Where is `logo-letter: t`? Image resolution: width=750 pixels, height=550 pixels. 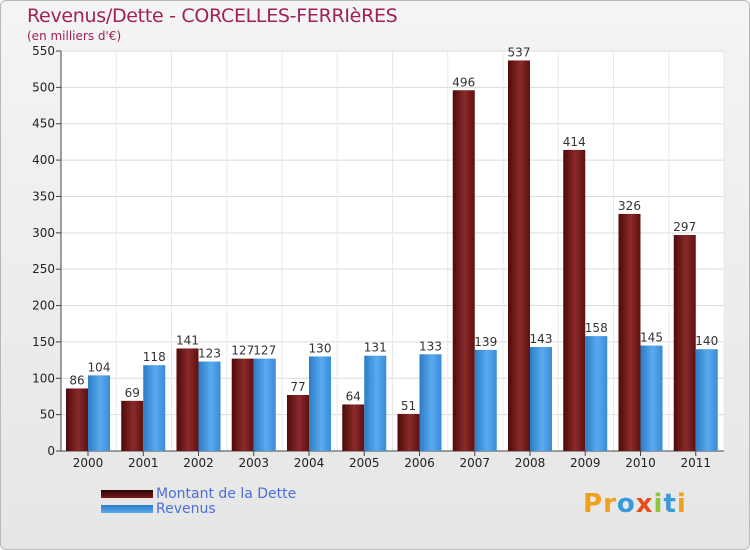 logo-letter: t is located at coordinates (670, 504).